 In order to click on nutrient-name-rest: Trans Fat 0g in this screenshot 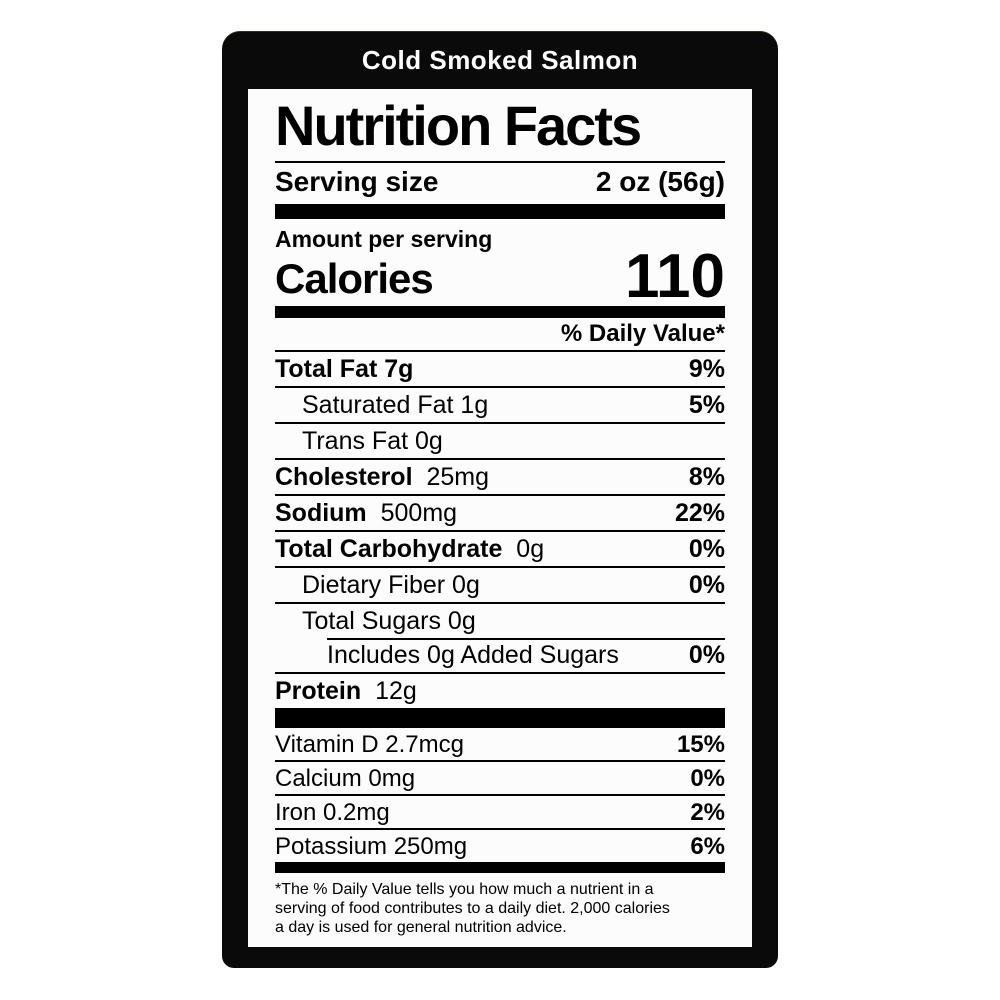, I will do `click(372, 441)`.